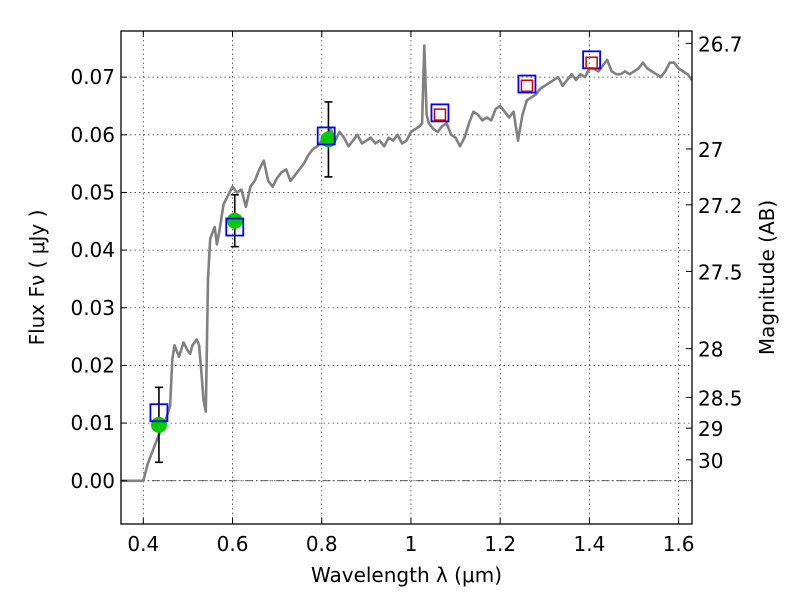 The height and width of the screenshot is (600, 800). I want to click on y-axis-label: Flux Fν ( μJy ), so click(37, 278).